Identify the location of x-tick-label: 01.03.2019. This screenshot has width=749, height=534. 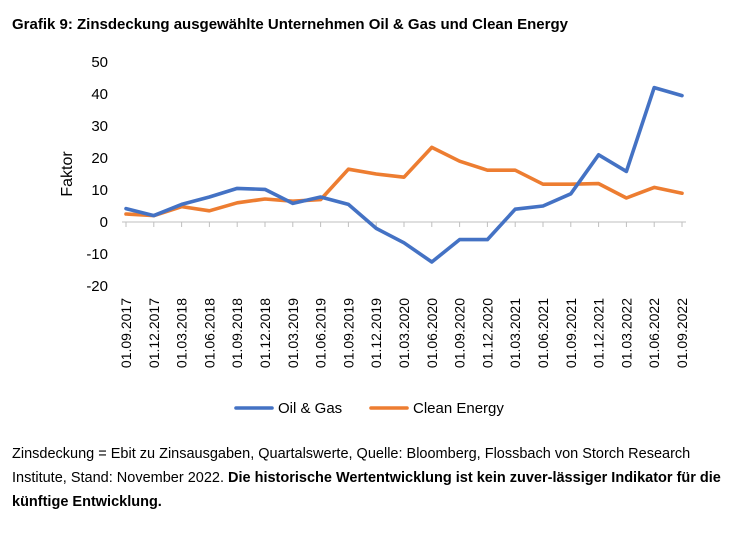
(293, 333).